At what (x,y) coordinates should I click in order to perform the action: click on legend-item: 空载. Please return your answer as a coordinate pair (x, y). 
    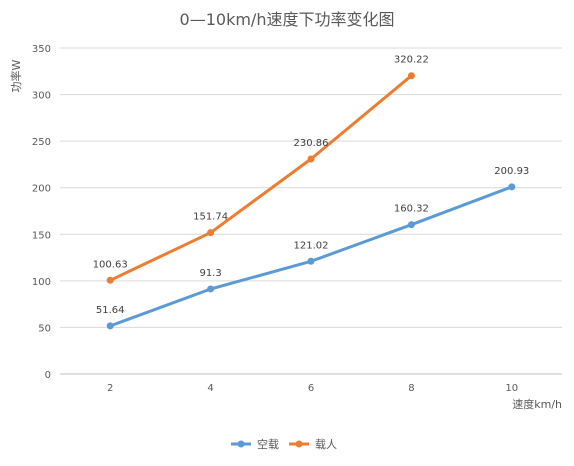
    Looking at the image, I should click on (255, 444).